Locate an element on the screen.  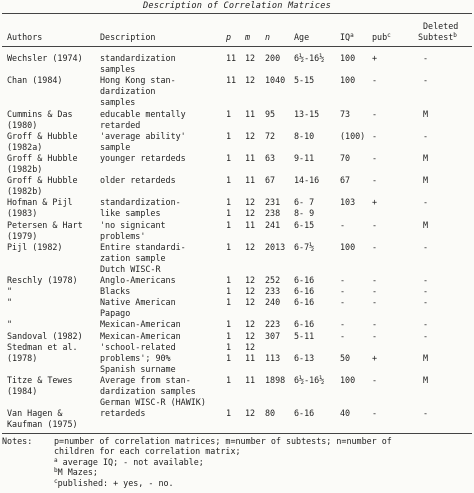
notes-text-b: bM Mazes; is located at coordinates (76, 472).